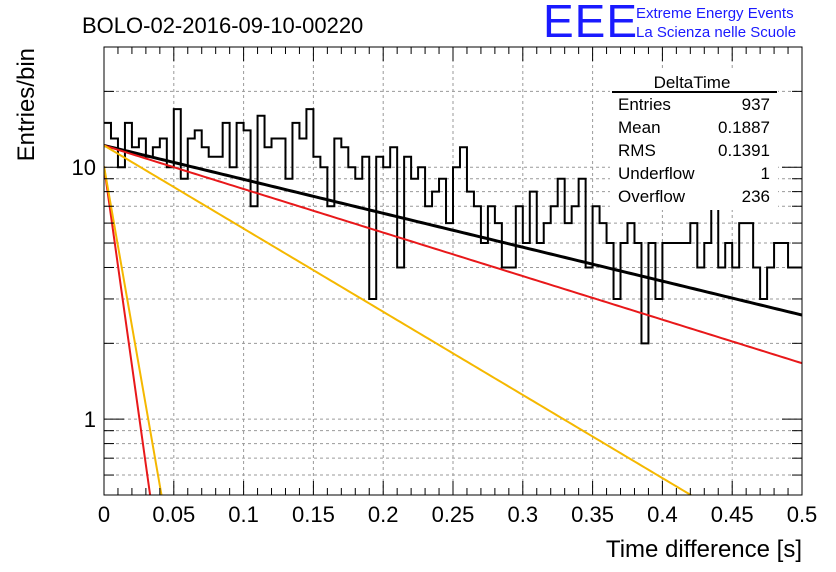 The width and height of the screenshot is (836, 572). Describe the element at coordinates (173, 514) in the screenshot. I see `x-tick-label: 0.05` at that location.